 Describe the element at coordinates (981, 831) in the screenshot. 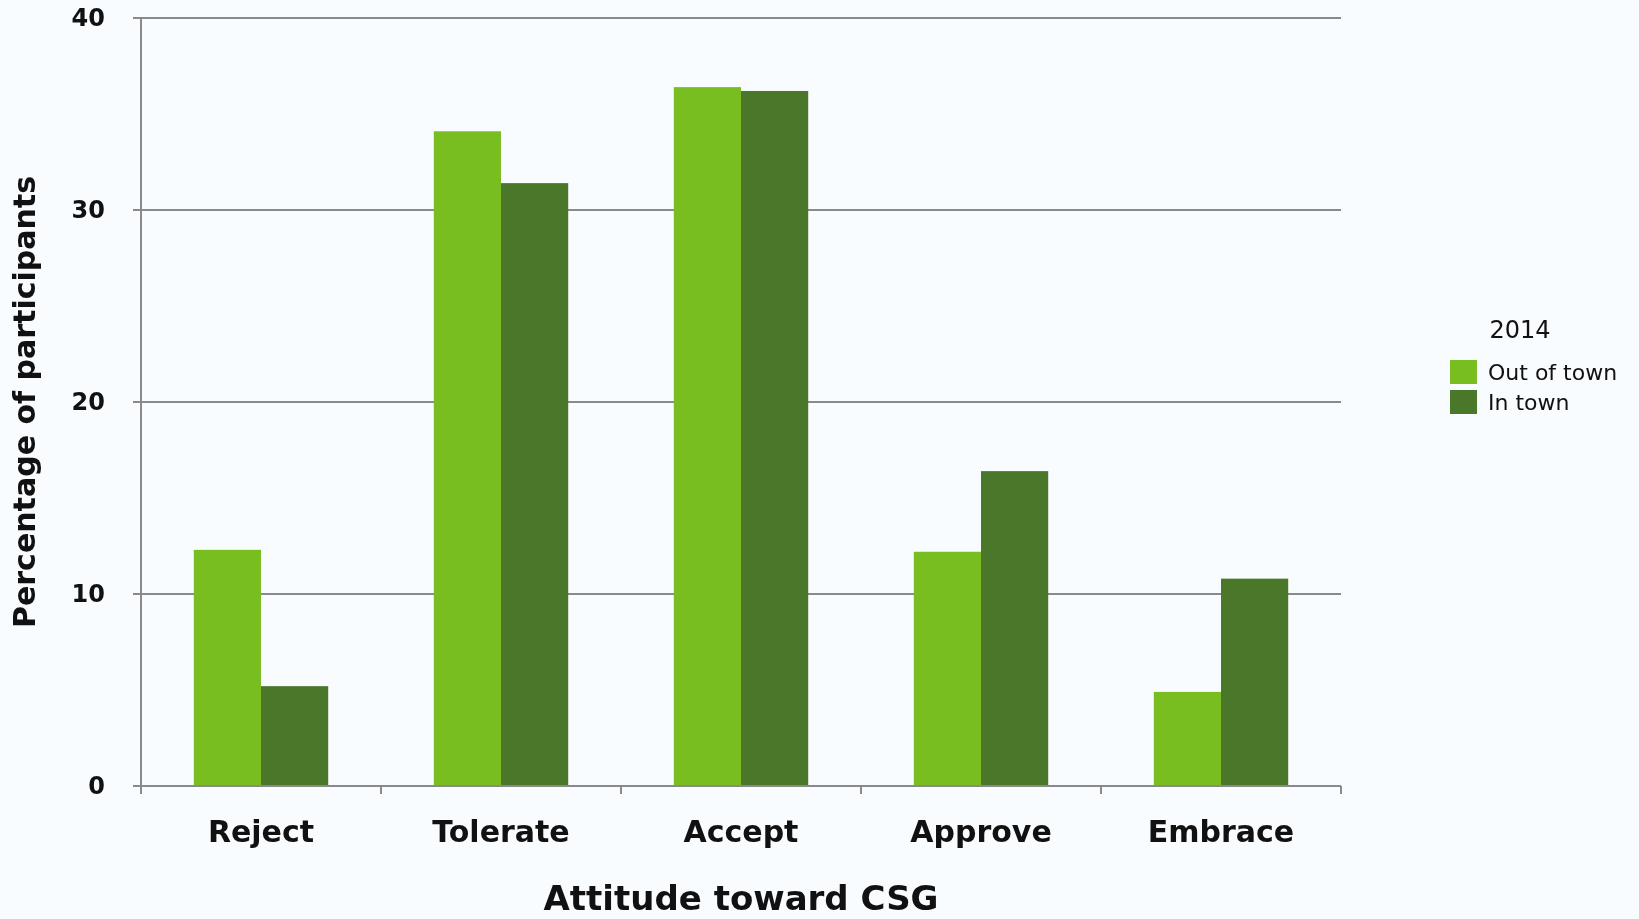

I see `x-tick-label: Approve` at that location.